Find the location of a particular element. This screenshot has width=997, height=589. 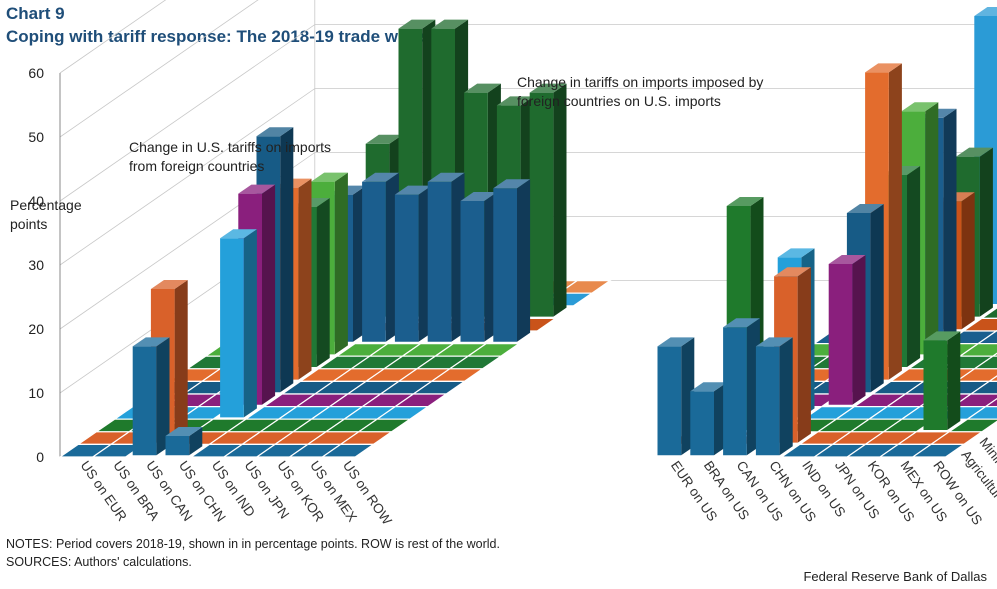

bar-mex-on-us-food is located at coordinates (942, 380).